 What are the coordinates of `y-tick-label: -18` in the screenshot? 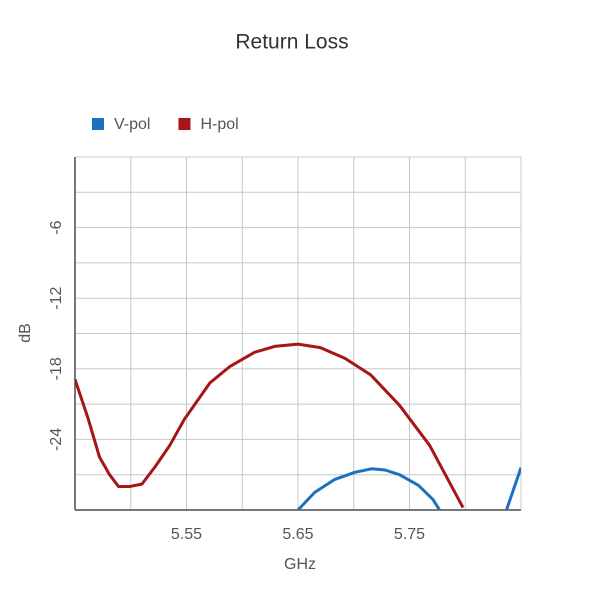 It's located at (56, 368).